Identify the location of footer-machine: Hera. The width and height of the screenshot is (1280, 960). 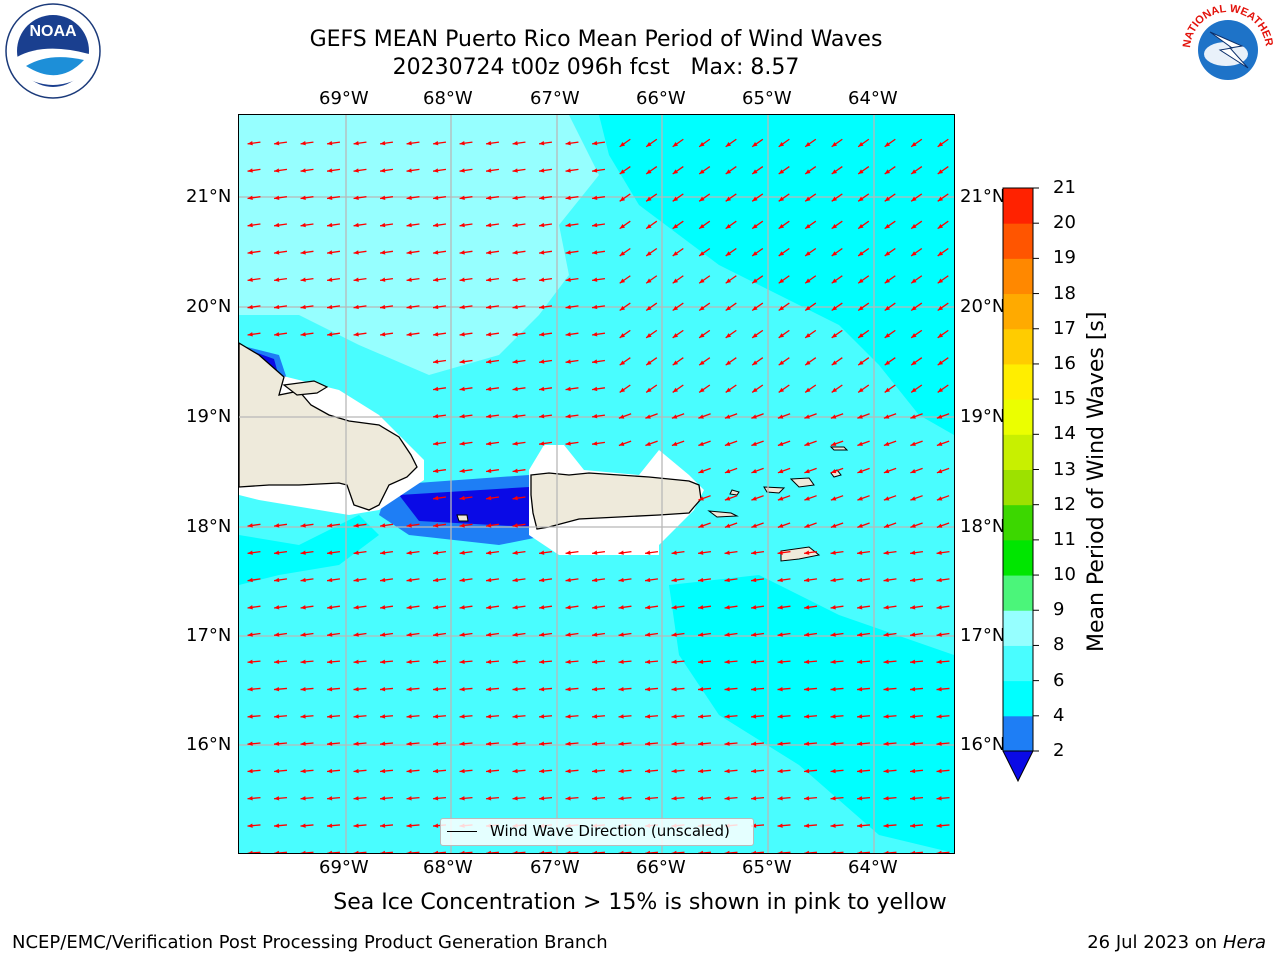
(1244, 942).